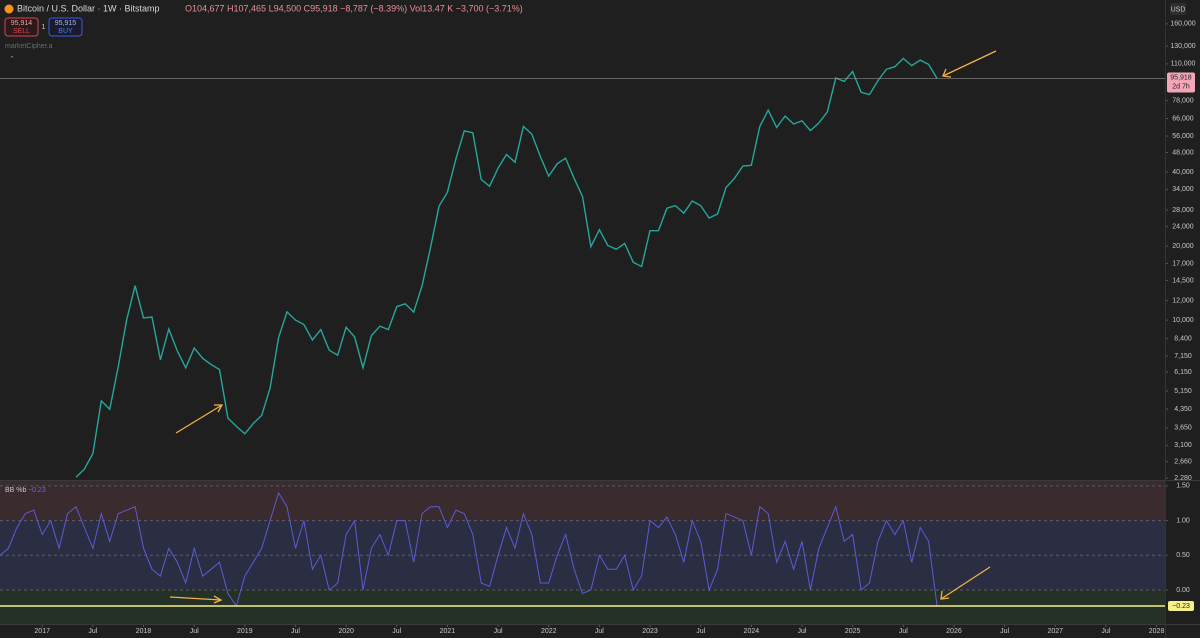  Describe the element at coordinates (1183, 339) in the screenshot. I see `y-tick-label: 8,400` at that location.